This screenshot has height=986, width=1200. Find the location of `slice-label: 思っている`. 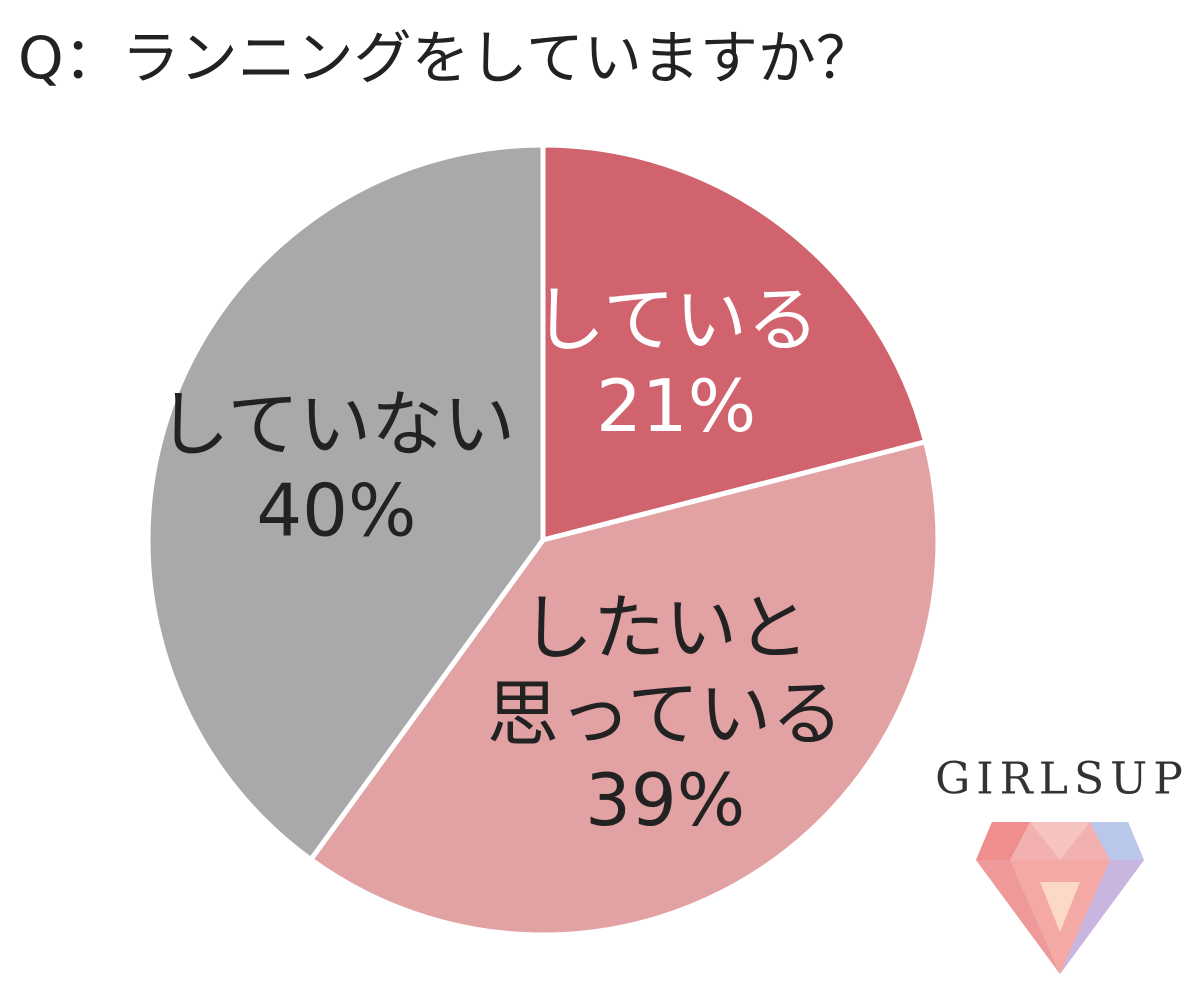

slice-label: 思っている is located at coordinates (665, 714).